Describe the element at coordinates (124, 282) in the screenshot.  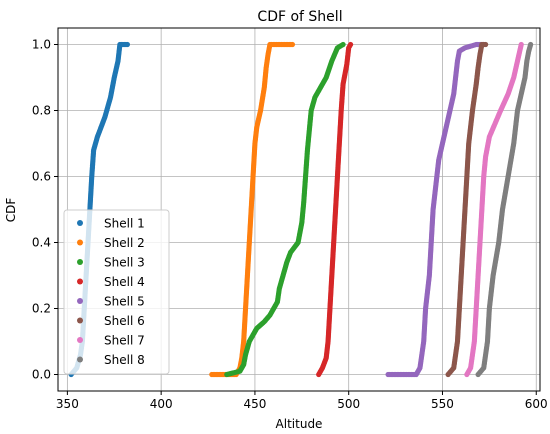
I see `legend-label: Shell 4` at that location.